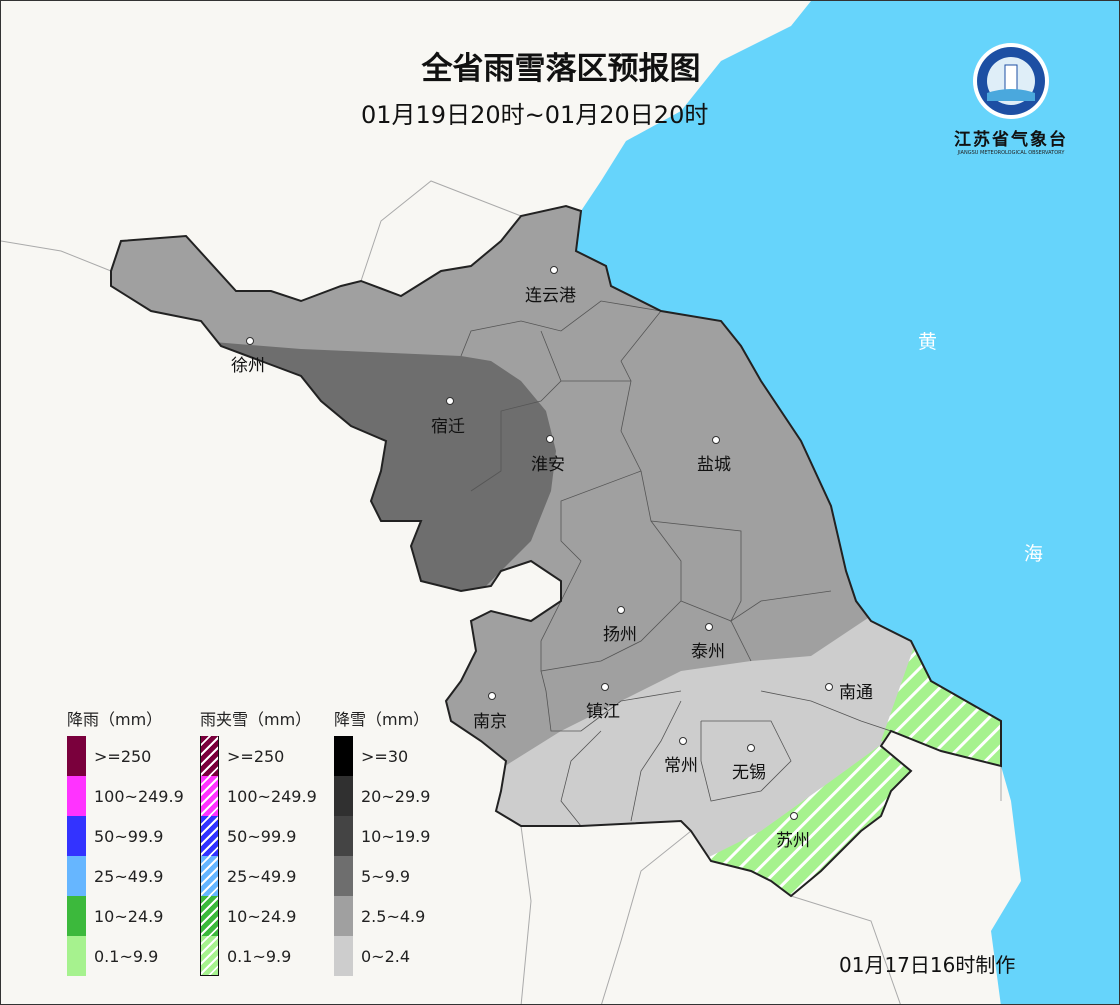 This screenshot has width=1120, height=1005. Describe the element at coordinates (714, 465) in the screenshot. I see `city-yancheng: 盐城` at that location.